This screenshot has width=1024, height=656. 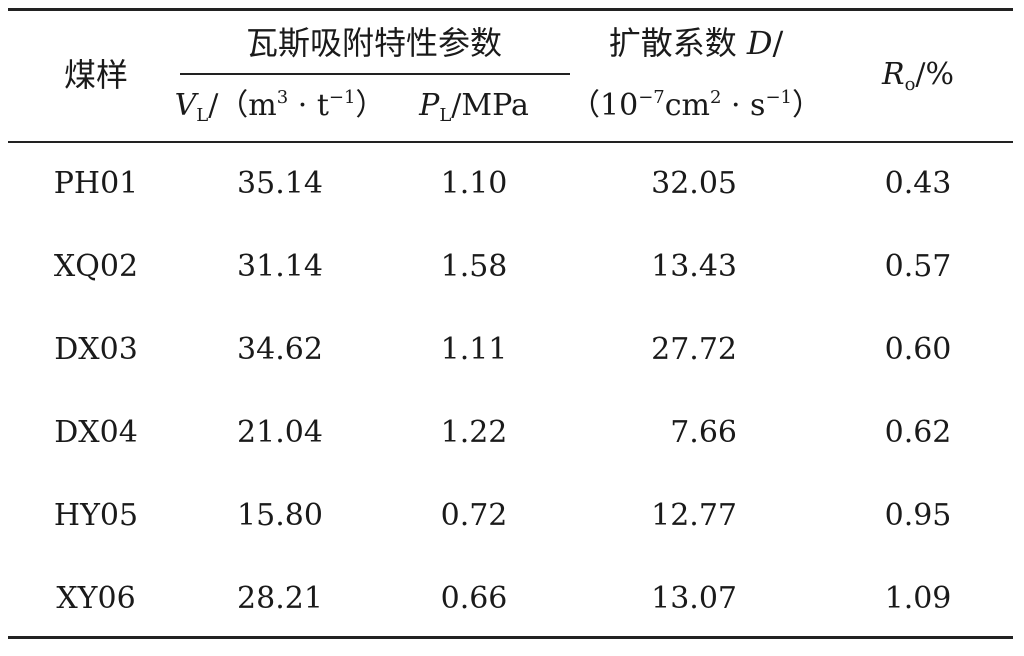 What do you see at coordinates (280, 515) in the screenshot?
I see `cell-vl: 15.80` at bounding box center [280, 515].